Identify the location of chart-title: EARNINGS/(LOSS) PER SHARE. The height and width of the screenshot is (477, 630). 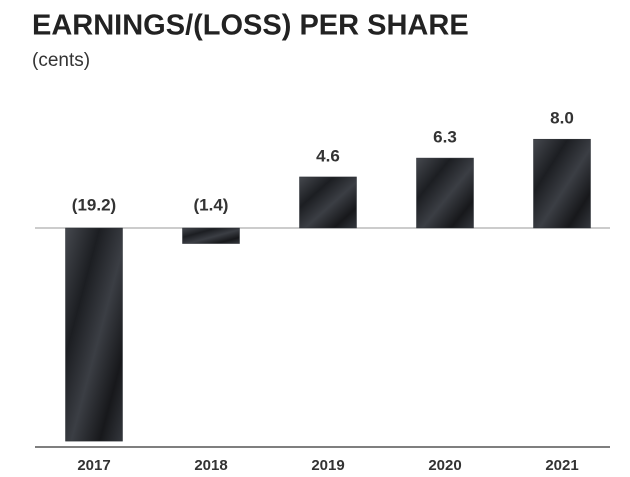
(250, 26).